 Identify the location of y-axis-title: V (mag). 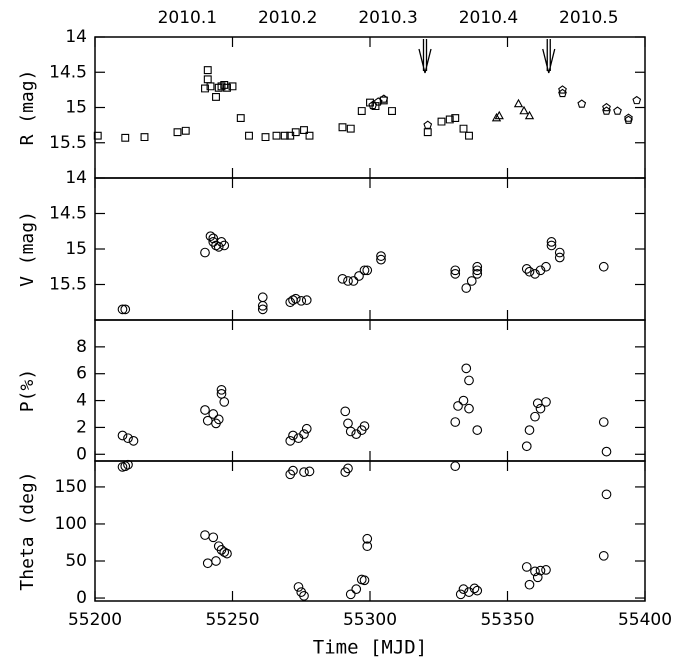
(27, 249).